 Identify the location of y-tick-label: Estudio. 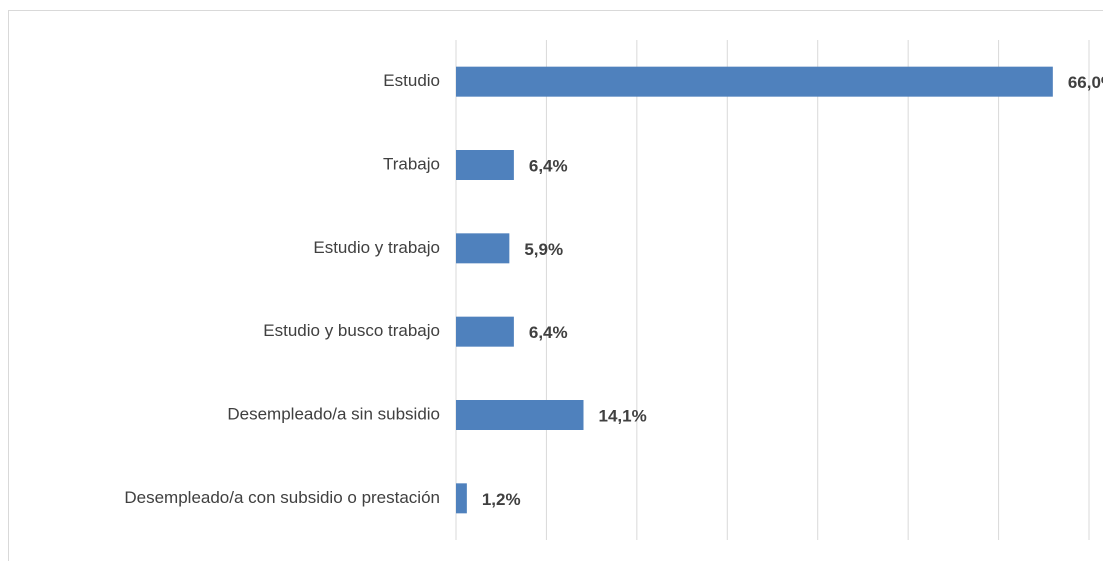
(411, 80).